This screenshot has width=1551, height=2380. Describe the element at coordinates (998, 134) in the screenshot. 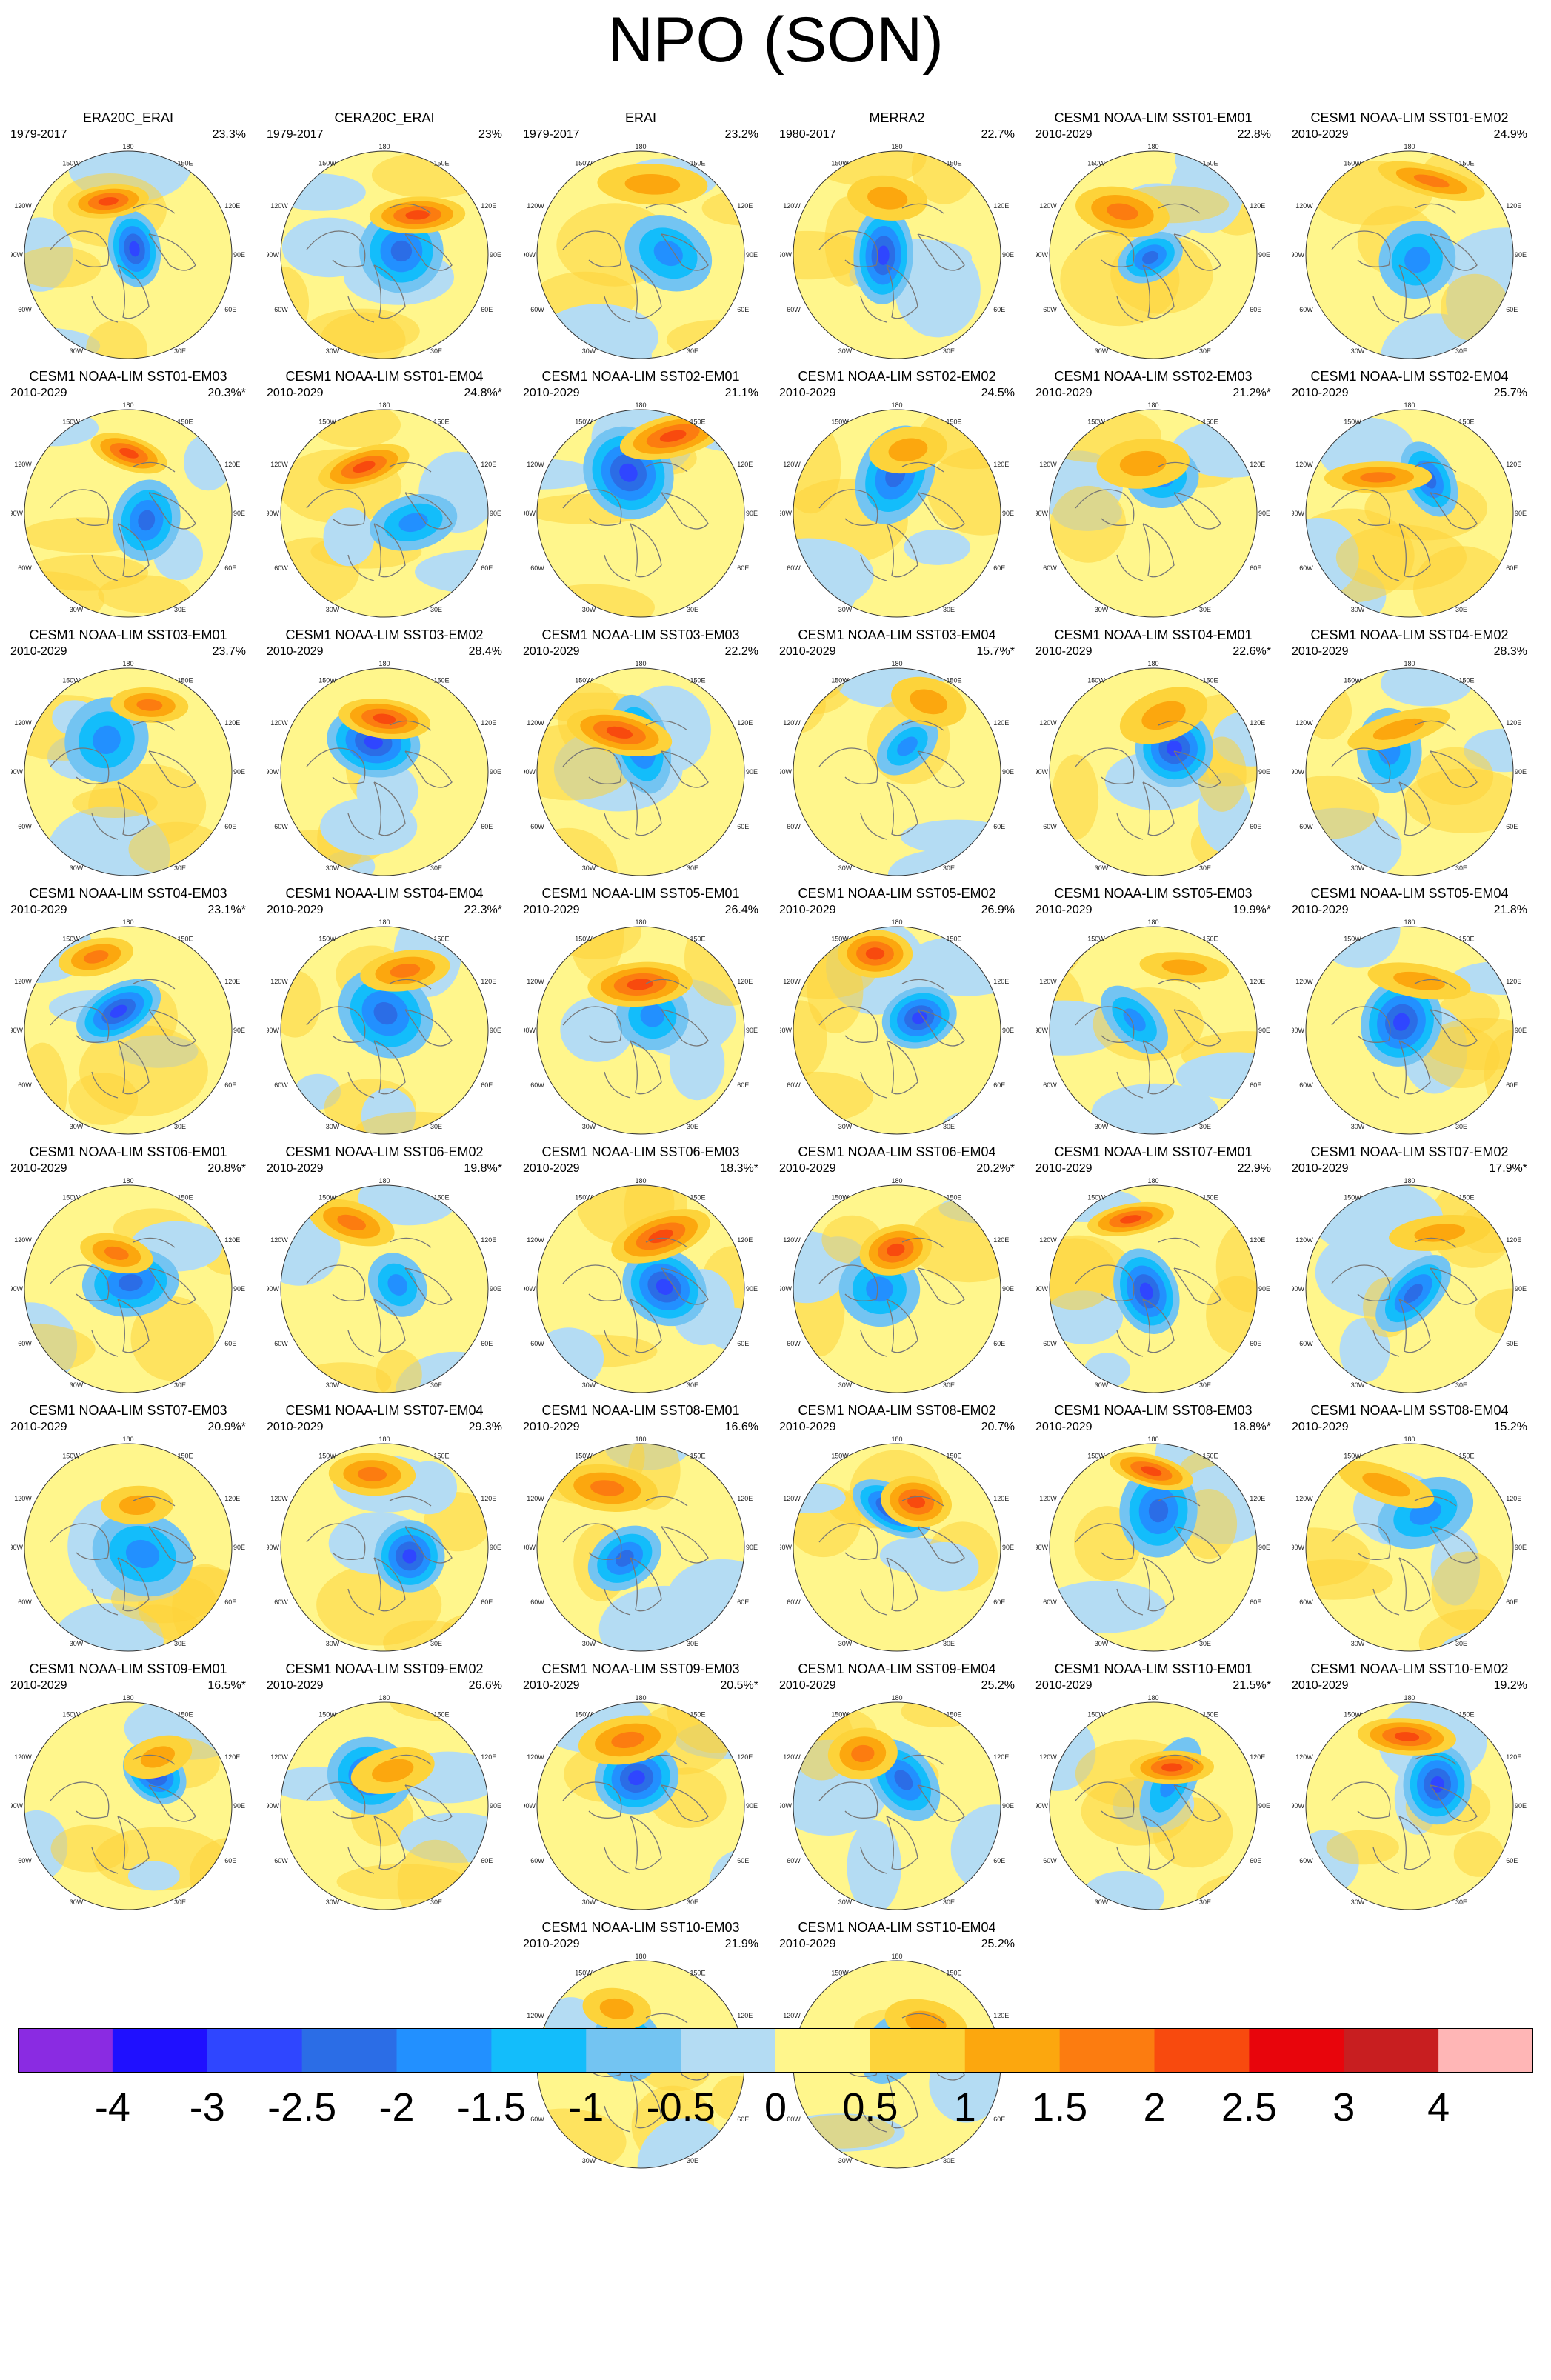

I see `panel-variance: 22.7%` at that location.